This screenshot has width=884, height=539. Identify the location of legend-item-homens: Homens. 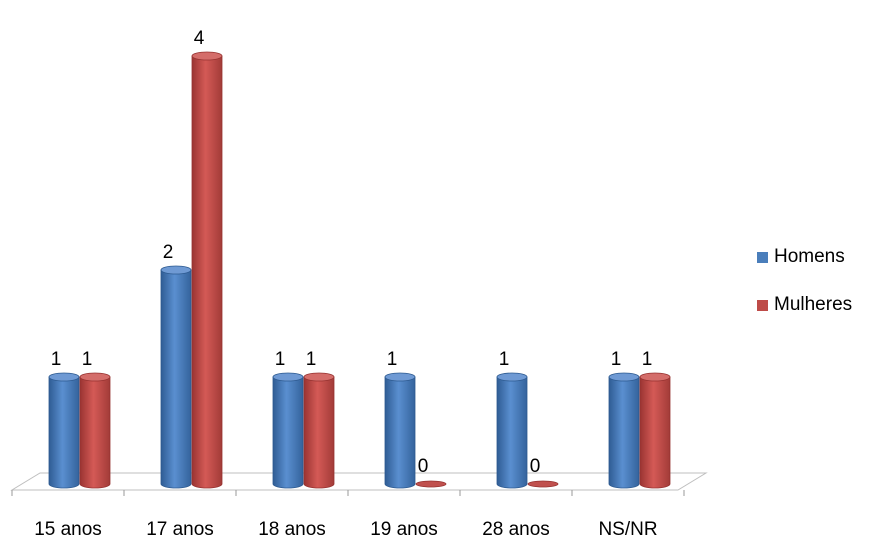
(804, 257).